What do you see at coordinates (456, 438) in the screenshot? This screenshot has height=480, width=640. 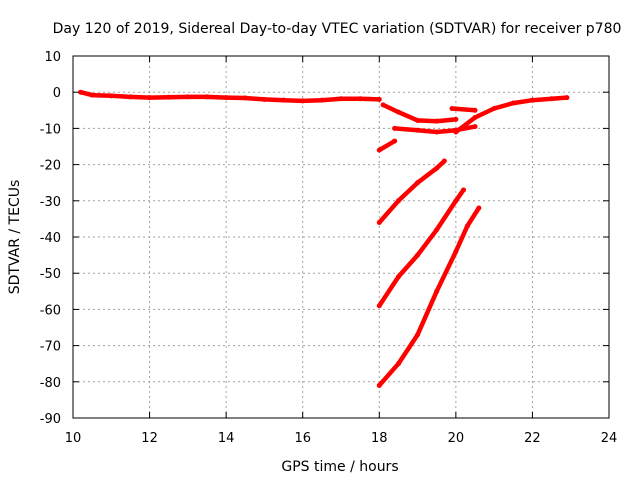 I see `x-tick-label: 20` at bounding box center [456, 438].